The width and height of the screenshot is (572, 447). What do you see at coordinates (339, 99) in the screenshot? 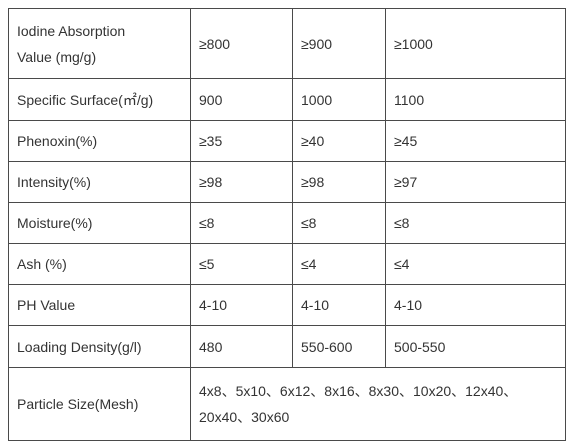
I see `table-cell: 1000` at bounding box center [339, 99].